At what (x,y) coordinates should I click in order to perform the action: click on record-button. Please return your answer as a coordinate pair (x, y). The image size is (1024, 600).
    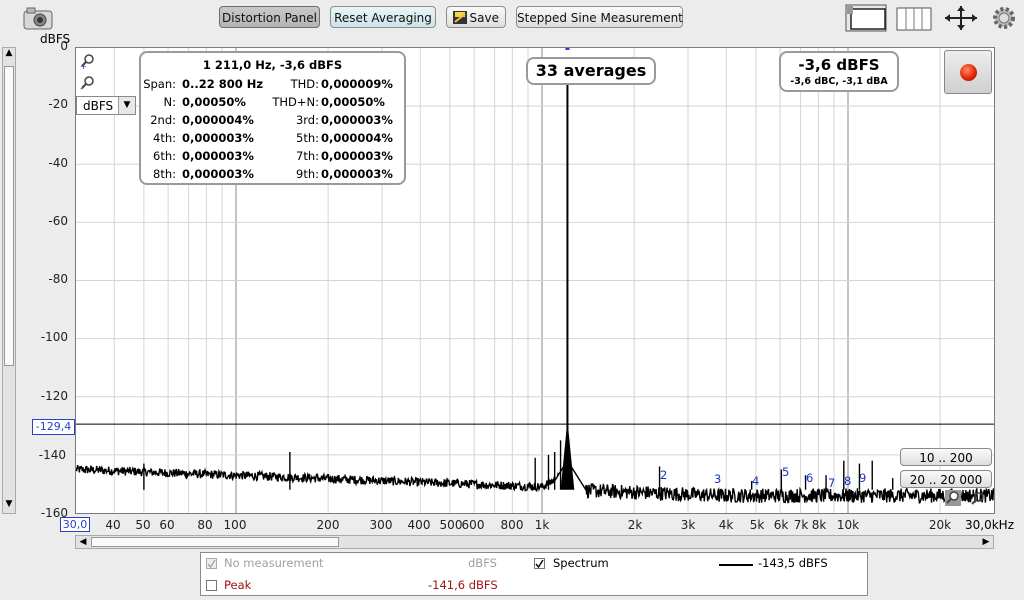
    Looking at the image, I should click on (968, 72).